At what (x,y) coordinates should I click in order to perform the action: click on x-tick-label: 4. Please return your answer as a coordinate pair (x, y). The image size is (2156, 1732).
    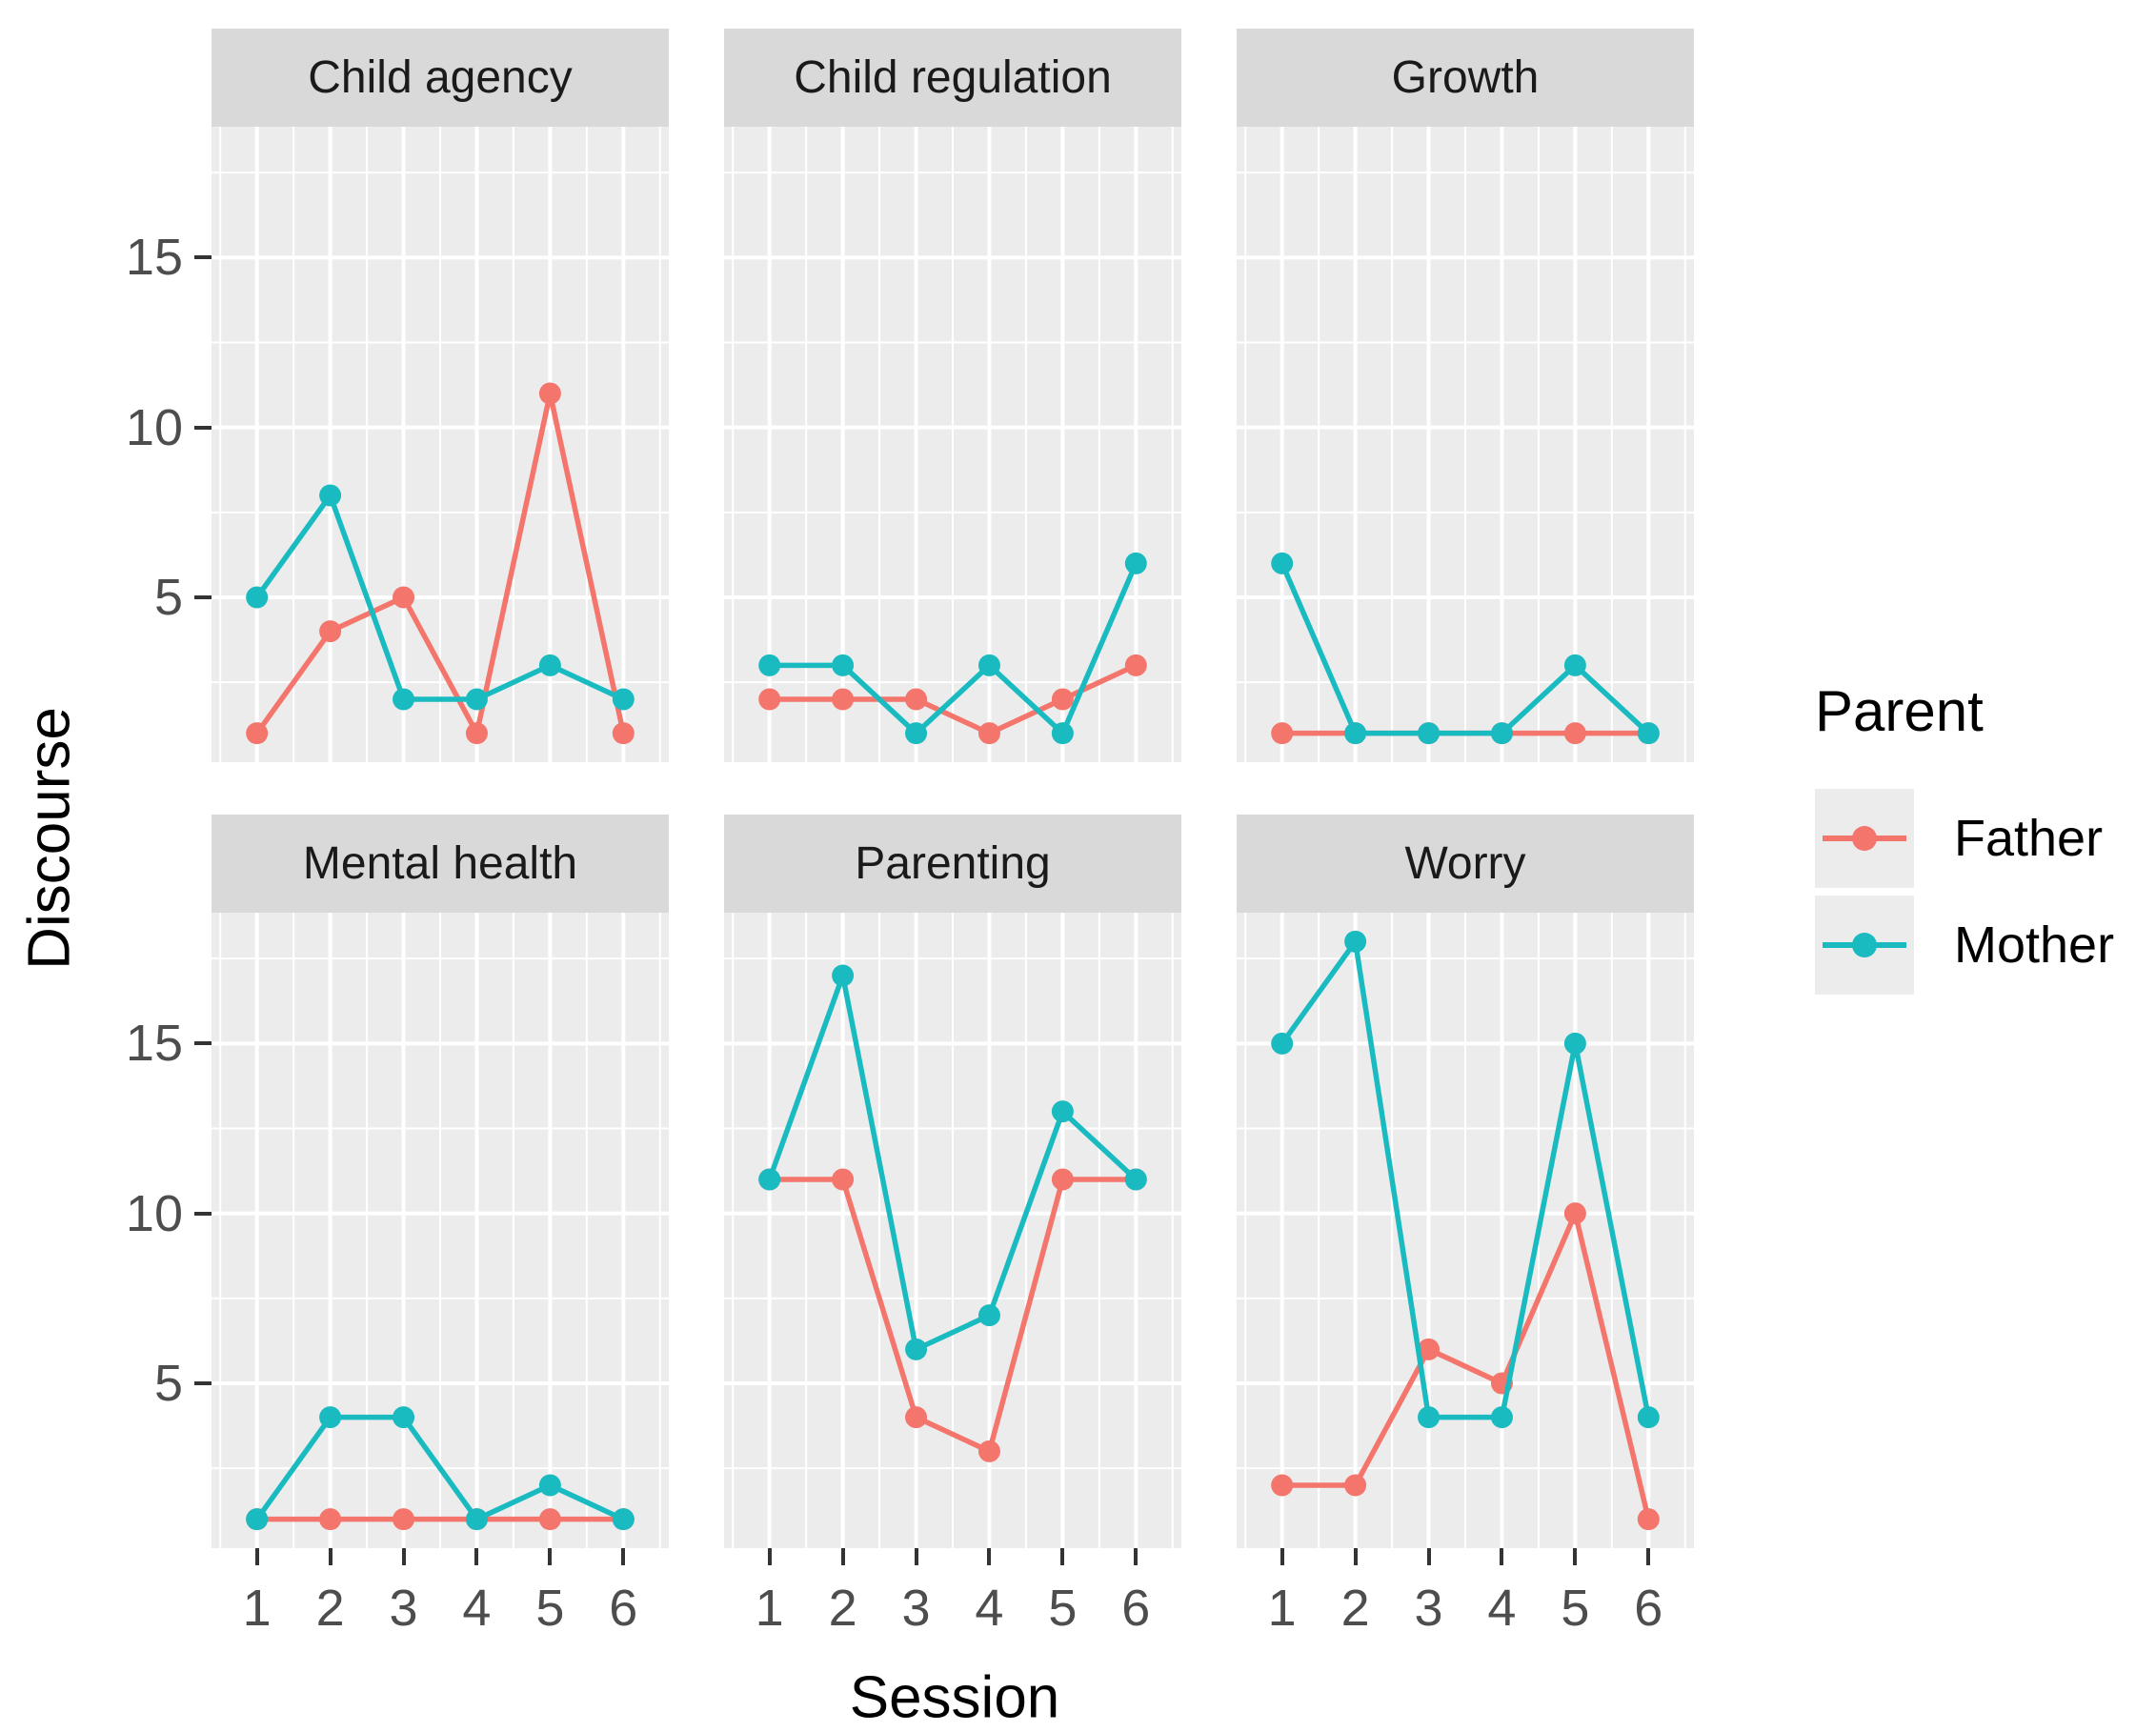
    Looking at the image, I should click on (477, 1609).